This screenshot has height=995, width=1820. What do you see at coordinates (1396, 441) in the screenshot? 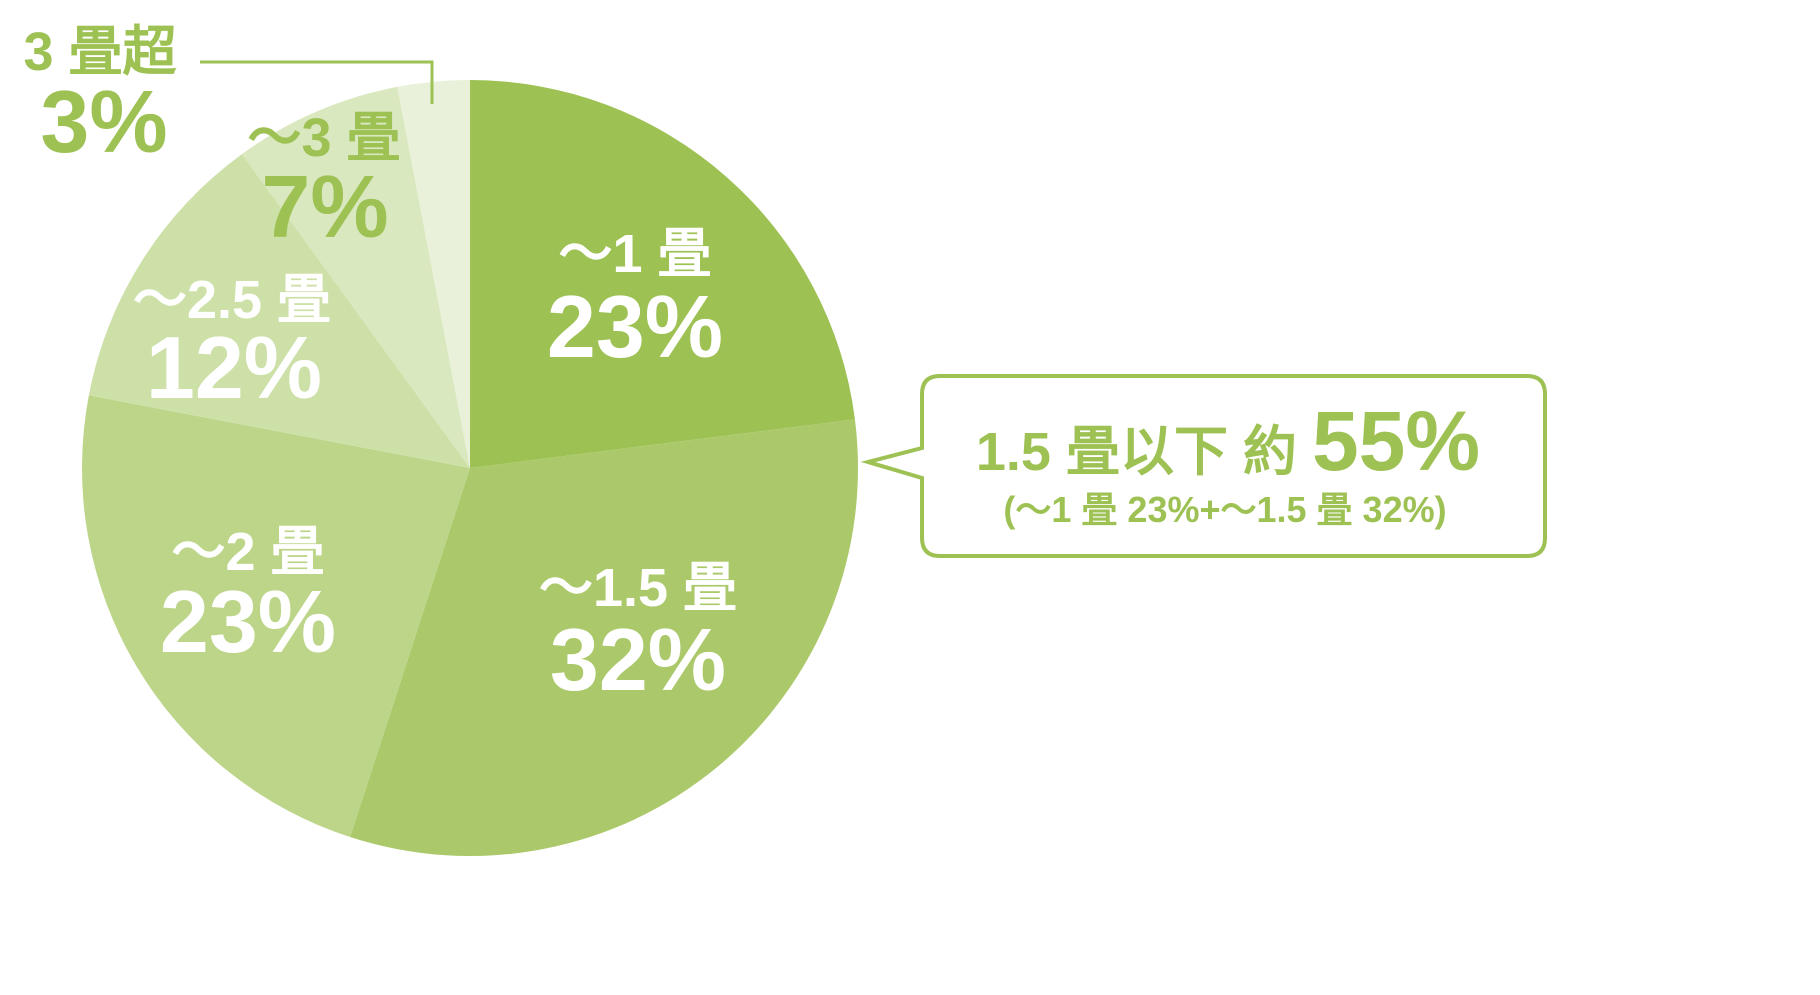
I see `callout-main-value: 55%` at bounding box center [1396, 441].